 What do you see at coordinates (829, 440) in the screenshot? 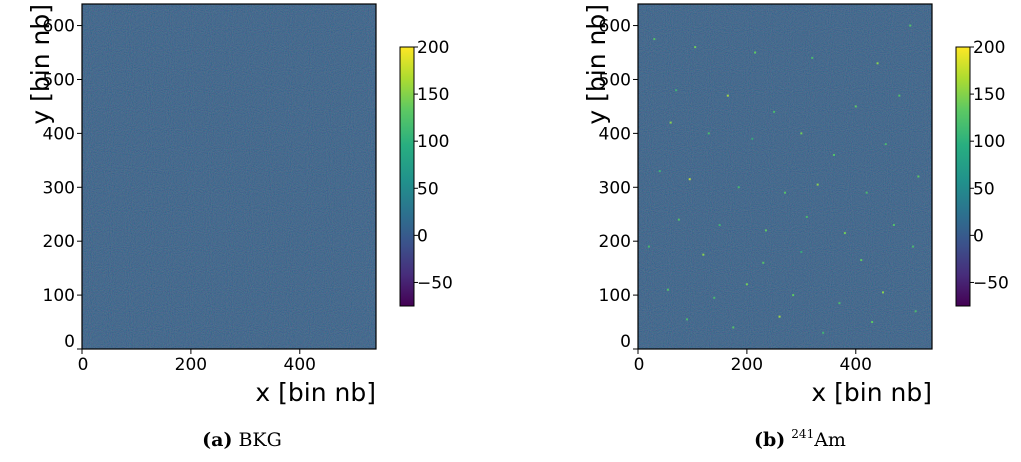
I see `caption-text: Am` at bounding box center [829, 440].